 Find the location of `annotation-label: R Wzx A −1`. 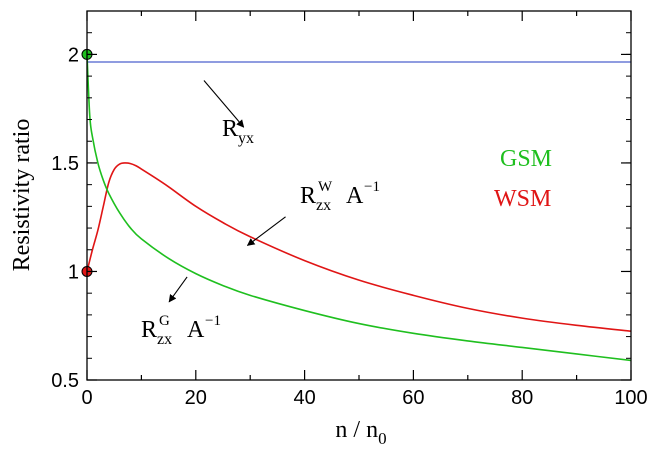

annotation-label: R Wzx A −1 is located at coordinates (340, 196).